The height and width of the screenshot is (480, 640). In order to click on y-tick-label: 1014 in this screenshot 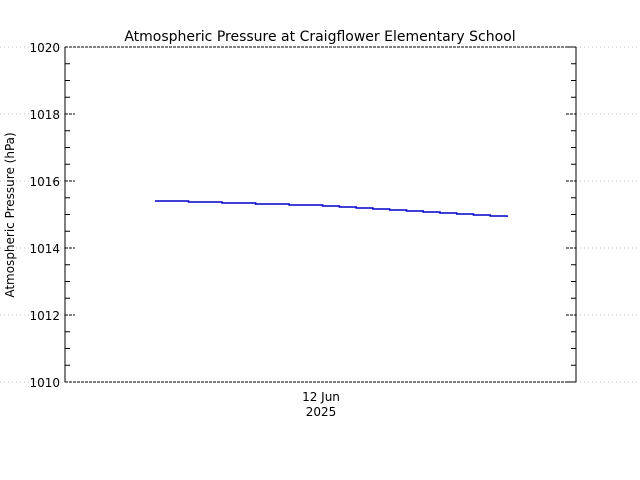, I will do `click(44, 249)`.